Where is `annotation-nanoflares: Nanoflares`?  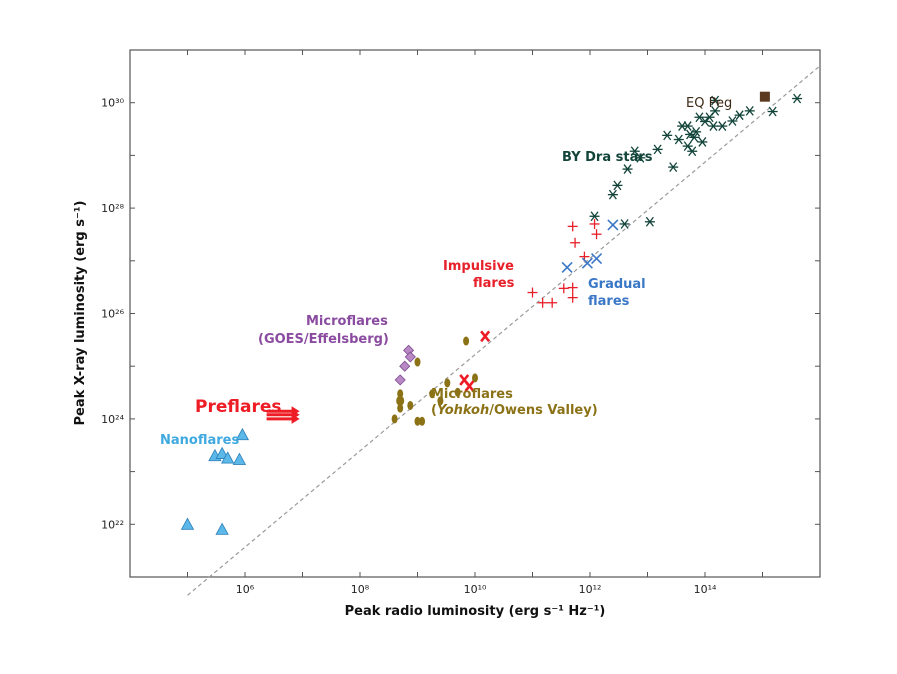 annotation-nanoflares: Nanoflares is located at coordinates (199, 440).